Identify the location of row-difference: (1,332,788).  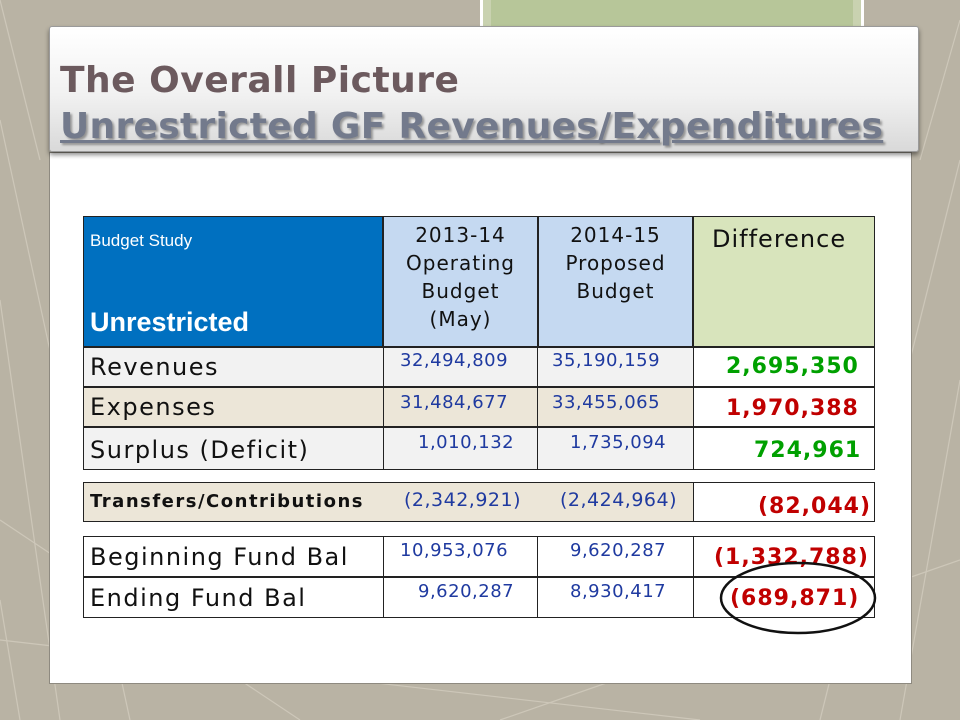
(791, 557).